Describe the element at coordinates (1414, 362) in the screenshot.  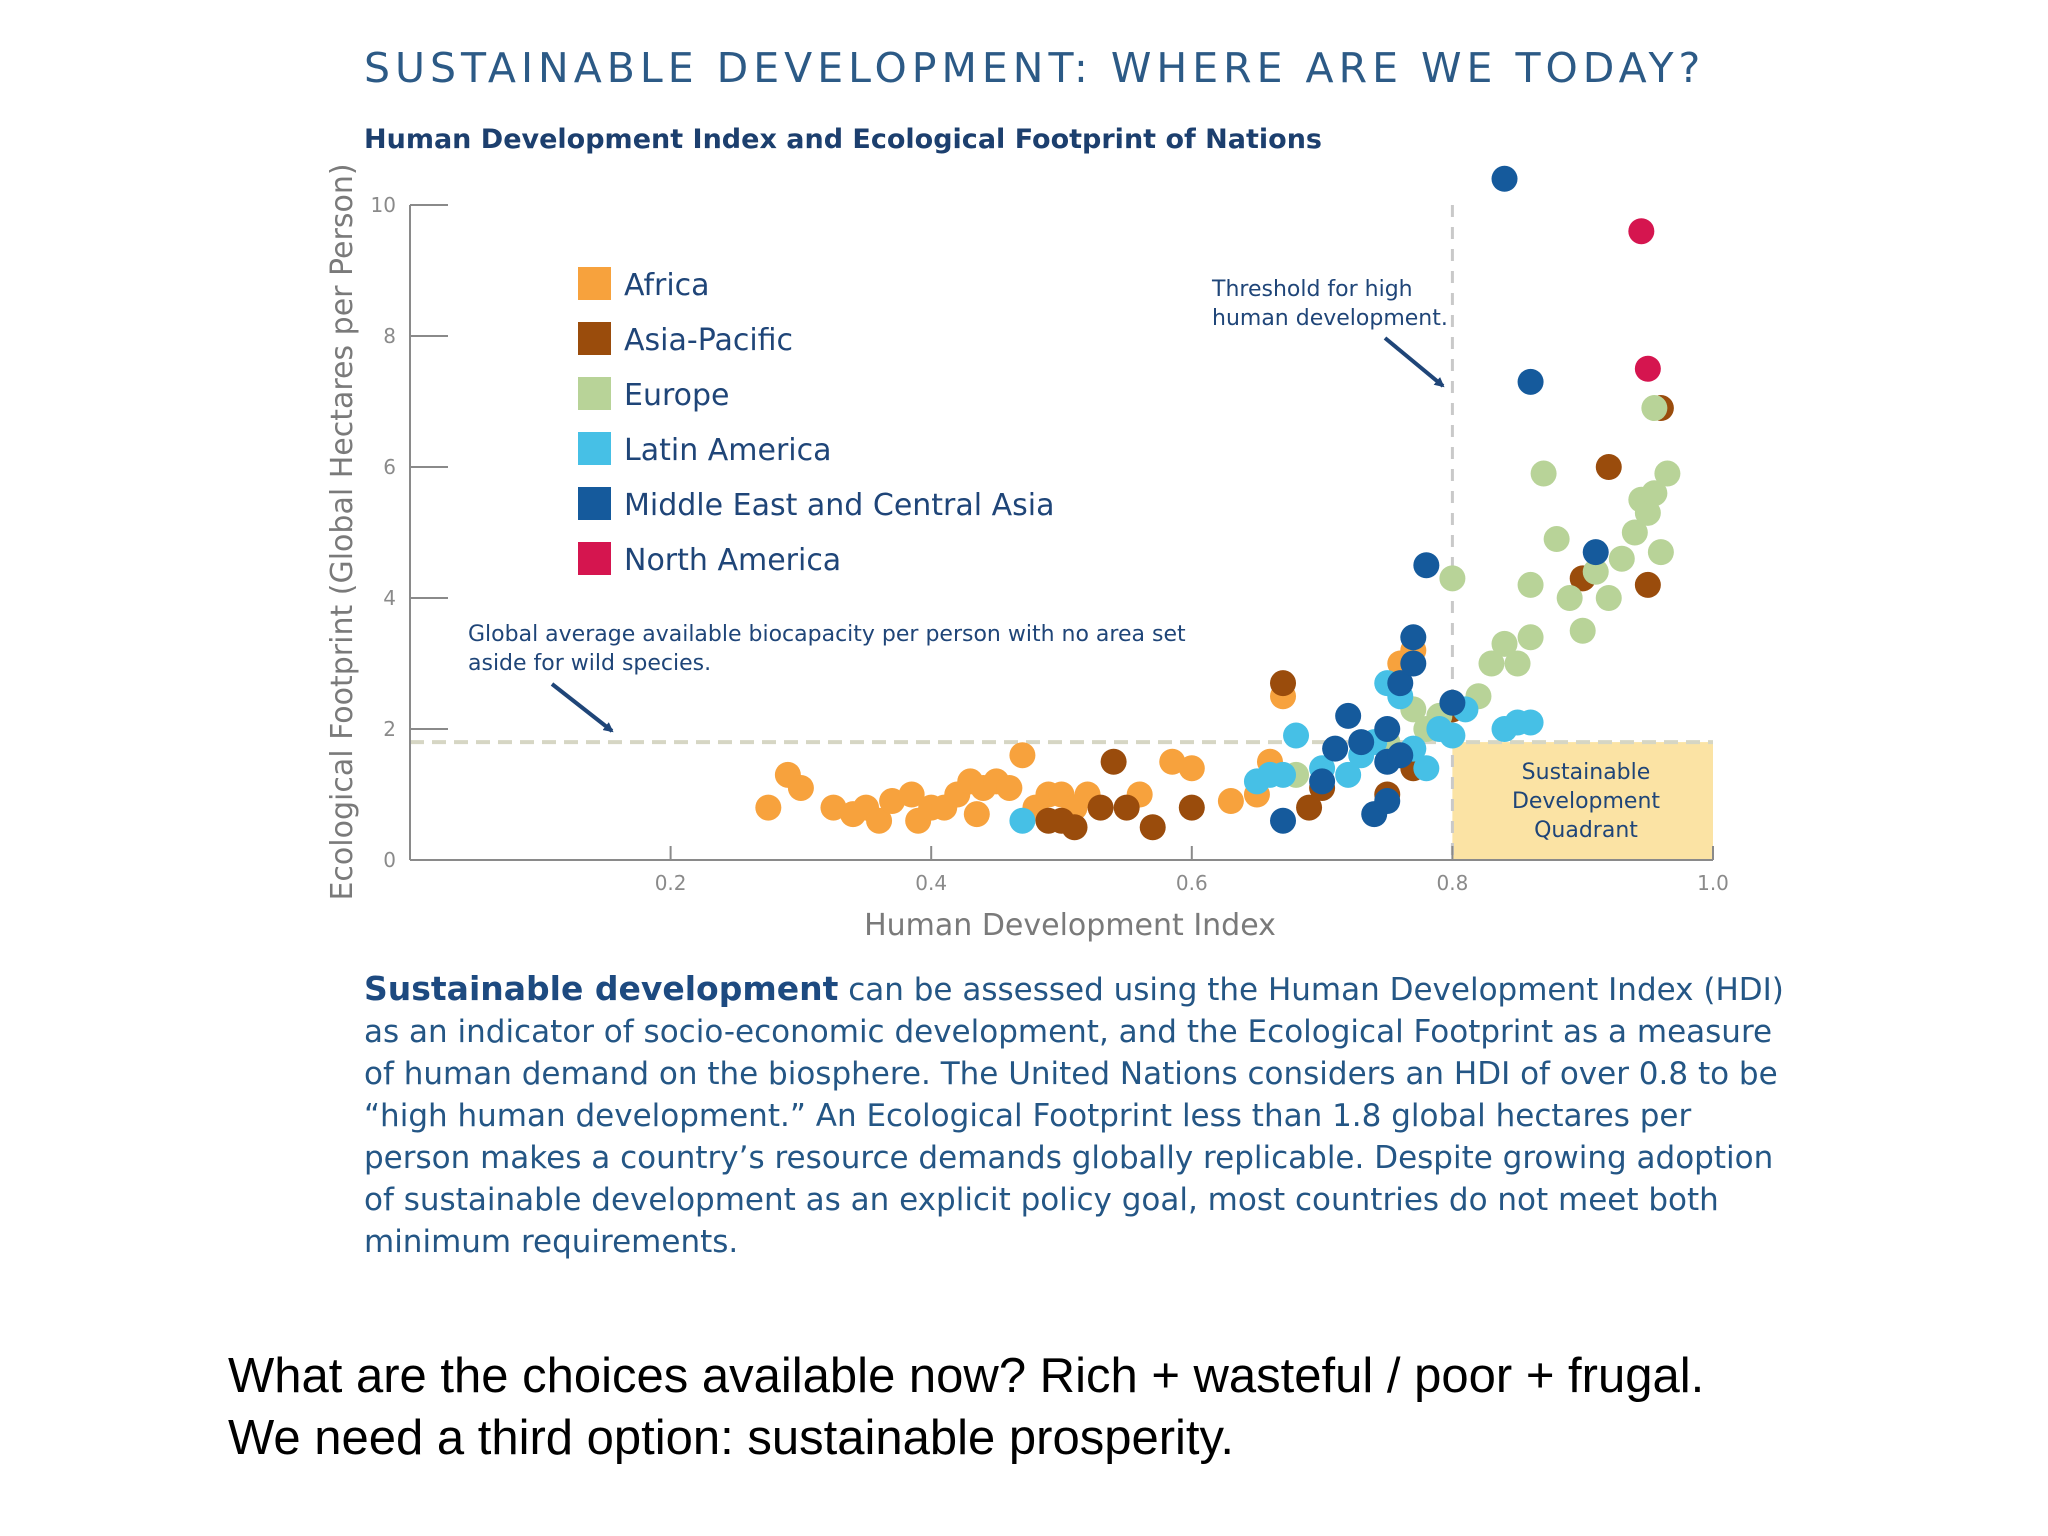
I see `threshold-arrow` at that location.